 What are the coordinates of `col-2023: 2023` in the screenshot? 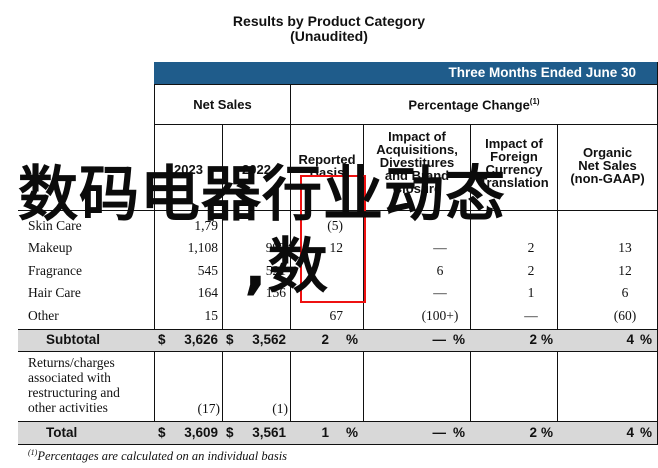 It's located at (188, 169).